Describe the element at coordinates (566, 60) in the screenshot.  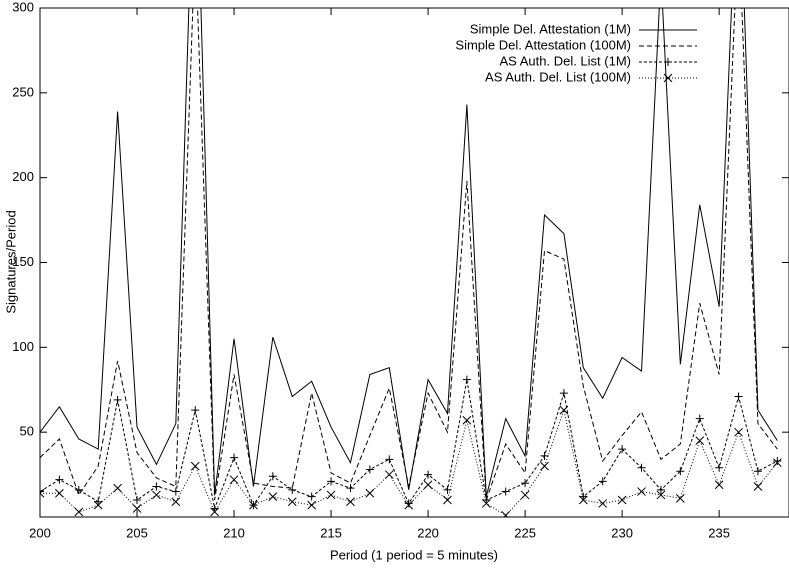
I see `legend-label: AS Auth. Del. List (1M)` at that location.